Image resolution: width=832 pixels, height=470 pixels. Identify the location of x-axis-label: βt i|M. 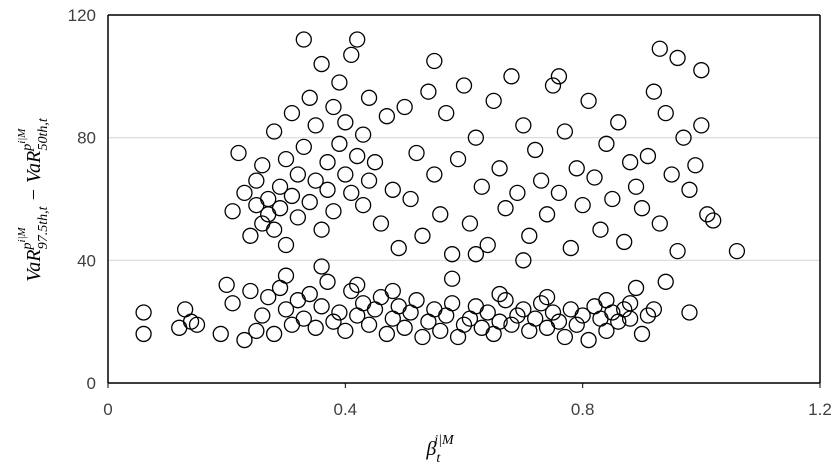
(440, 449).